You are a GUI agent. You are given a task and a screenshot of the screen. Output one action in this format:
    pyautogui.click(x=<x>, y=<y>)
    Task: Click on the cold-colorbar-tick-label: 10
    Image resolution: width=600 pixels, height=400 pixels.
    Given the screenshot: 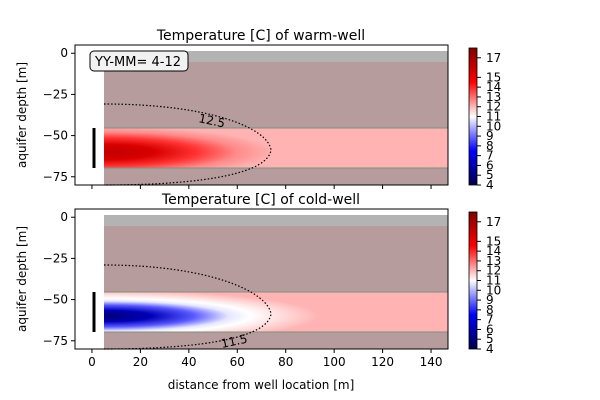 What is the action you would take?
    pyautogui.click(x=493, y=290)
    